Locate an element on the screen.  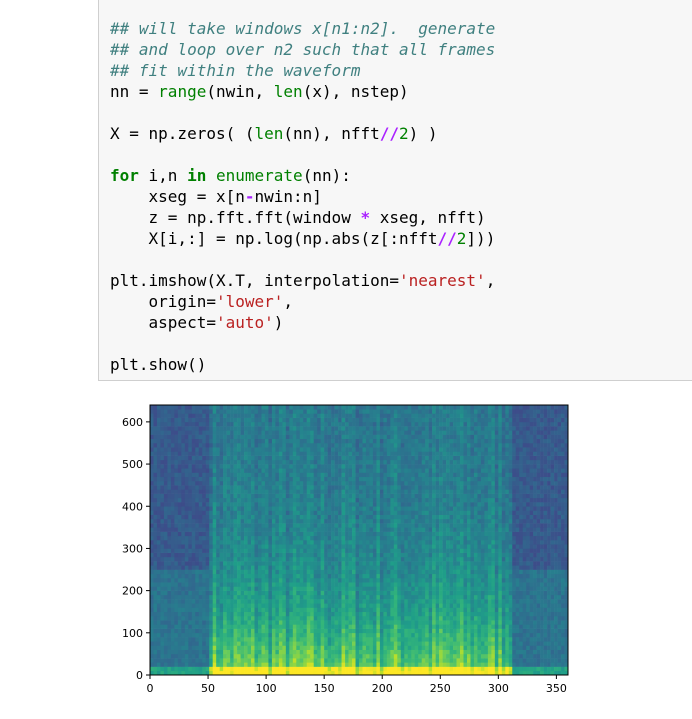
code-token: enumerate is located at coordinates (259, 175).